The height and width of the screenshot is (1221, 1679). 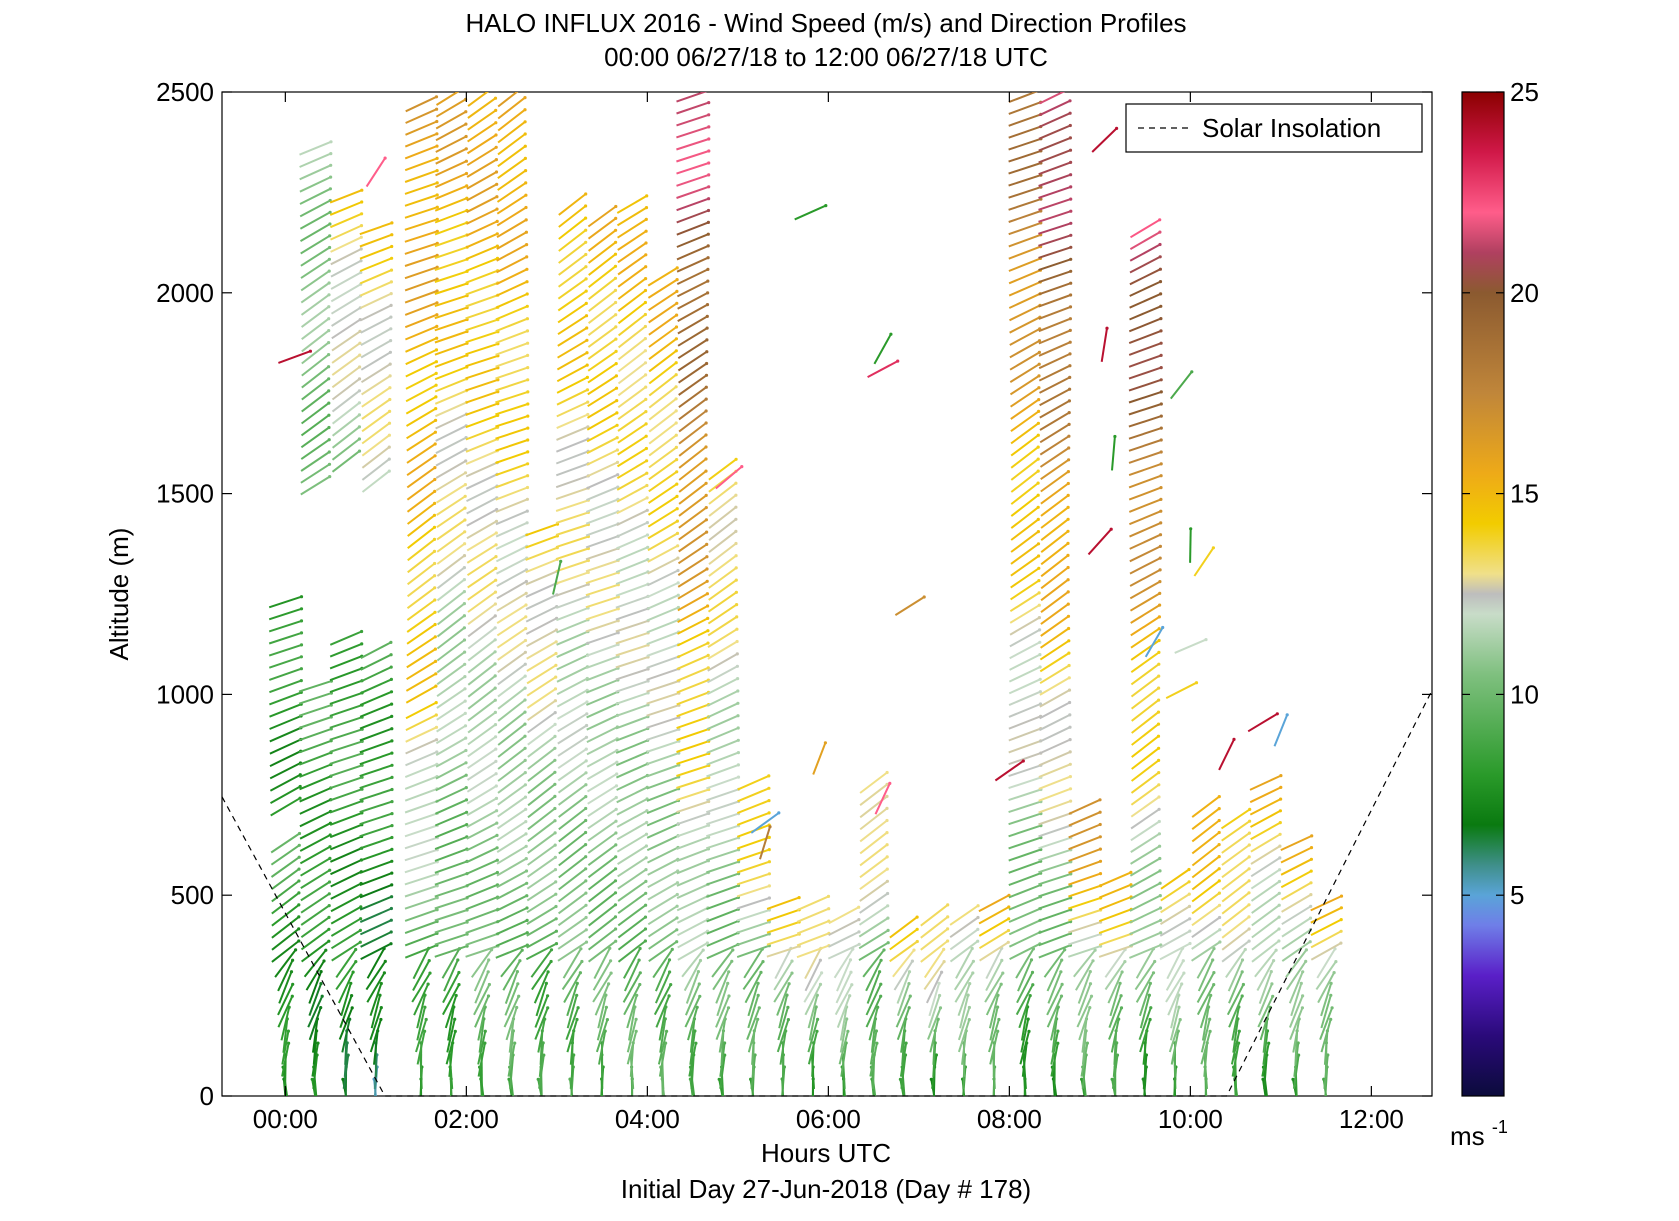 What do you see at coordinates (185, 694) in the screenshot?
I see `y-tick-label: 1000` at bounding box center [185, 694].